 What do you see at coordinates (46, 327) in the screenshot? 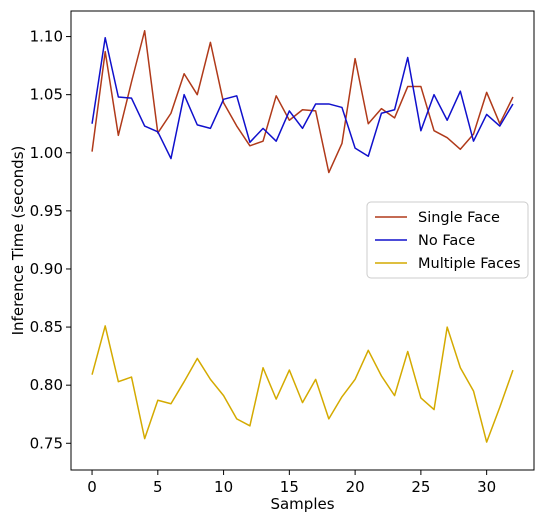
I see `y-tick-label: 0.85` at bounding box center [46, 327].